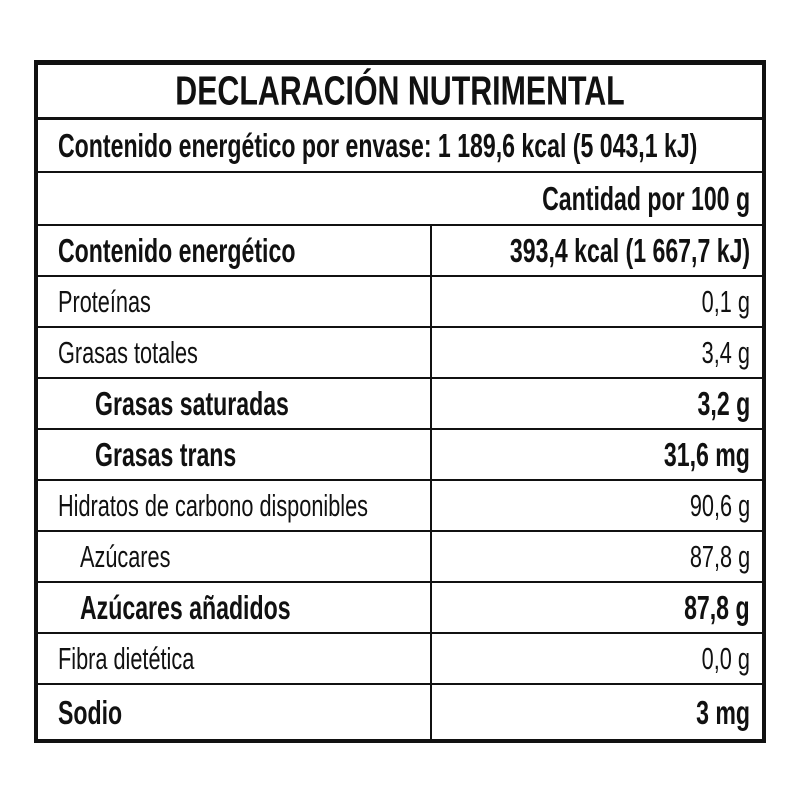 This screenshot has width=800, height=800. I want to click on nutrient-value: 31,6 mg, so click(706, 454).